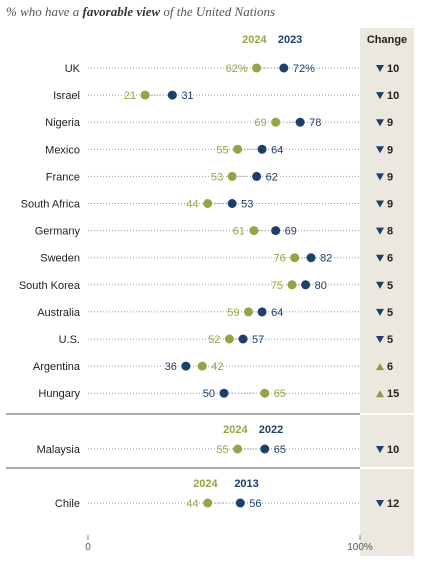 The height and width of the screenshot is (565, 424). What do you see at coordinates (69, 340) in the screenshot?
I see `country-label: U.S.` at bounding box center [69, 340].